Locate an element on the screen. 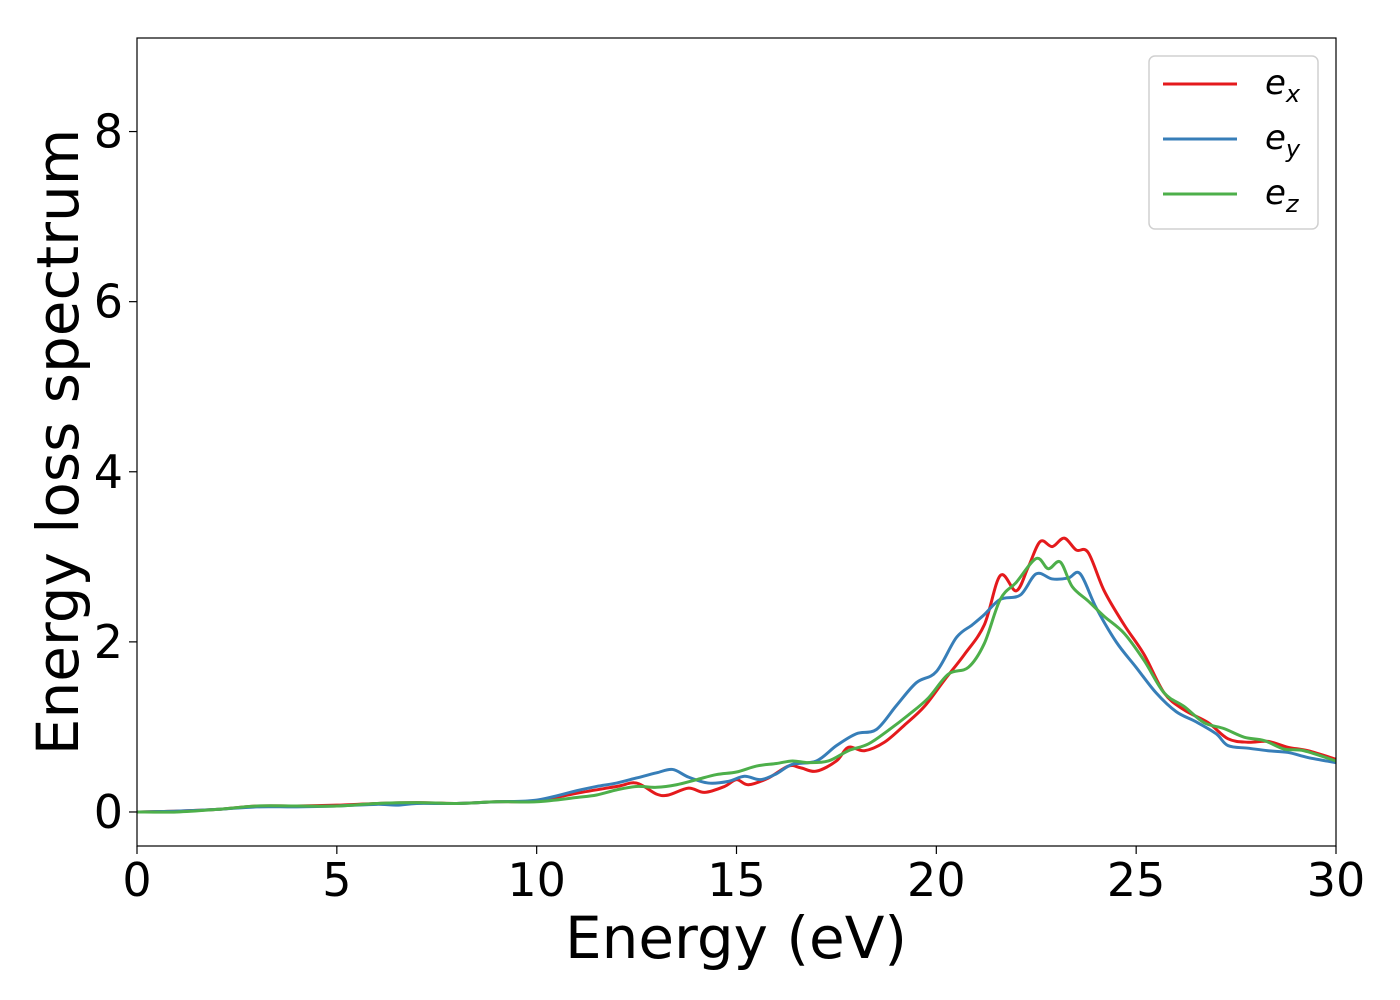  legend-label-e-y: ey is located at coordinates (1283, 140).